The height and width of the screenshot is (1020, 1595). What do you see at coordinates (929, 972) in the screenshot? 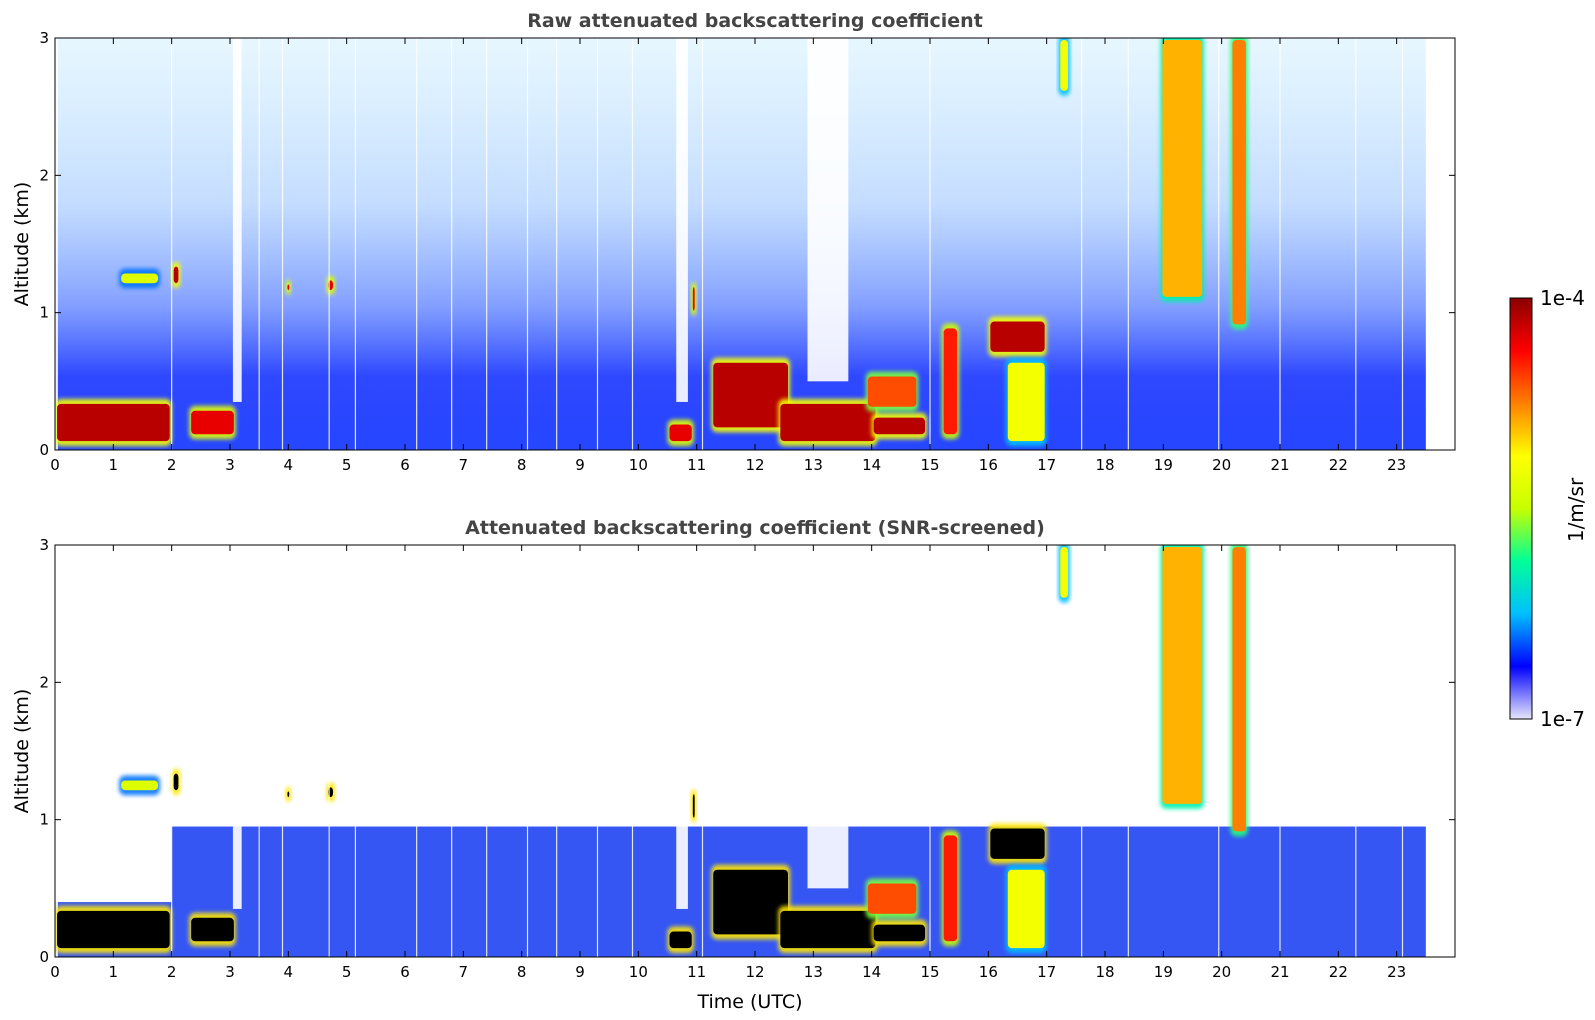
I see `x-tick-label: 15` at bounding box center [929, 972].